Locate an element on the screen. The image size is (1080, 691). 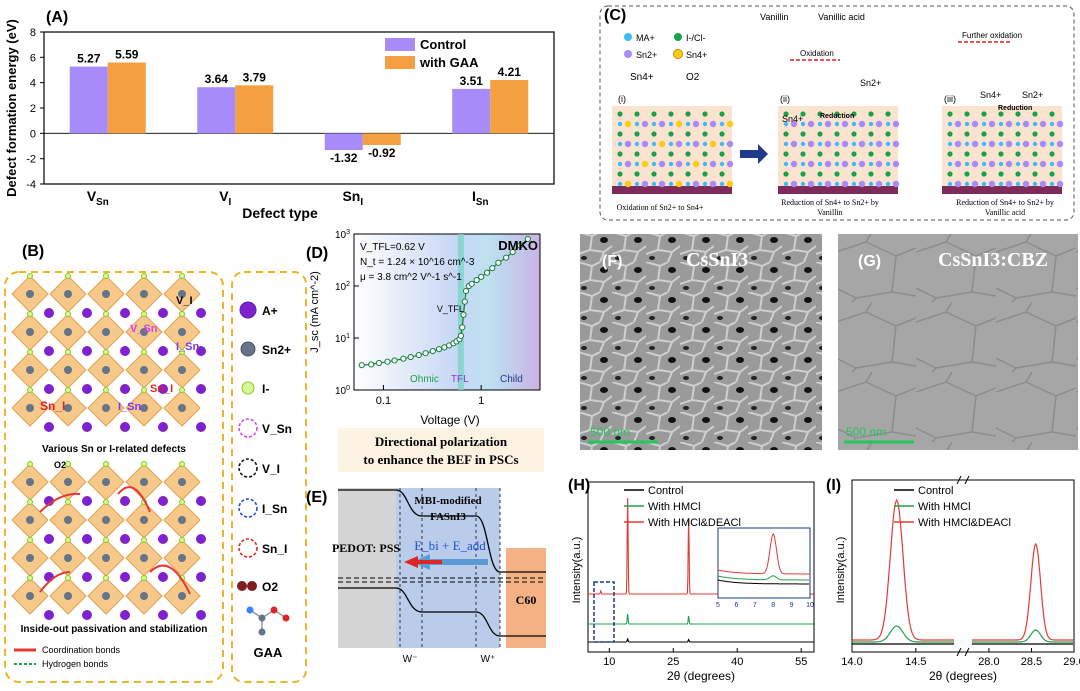
e-perovskite-layer is located at coordinates (448, 568).